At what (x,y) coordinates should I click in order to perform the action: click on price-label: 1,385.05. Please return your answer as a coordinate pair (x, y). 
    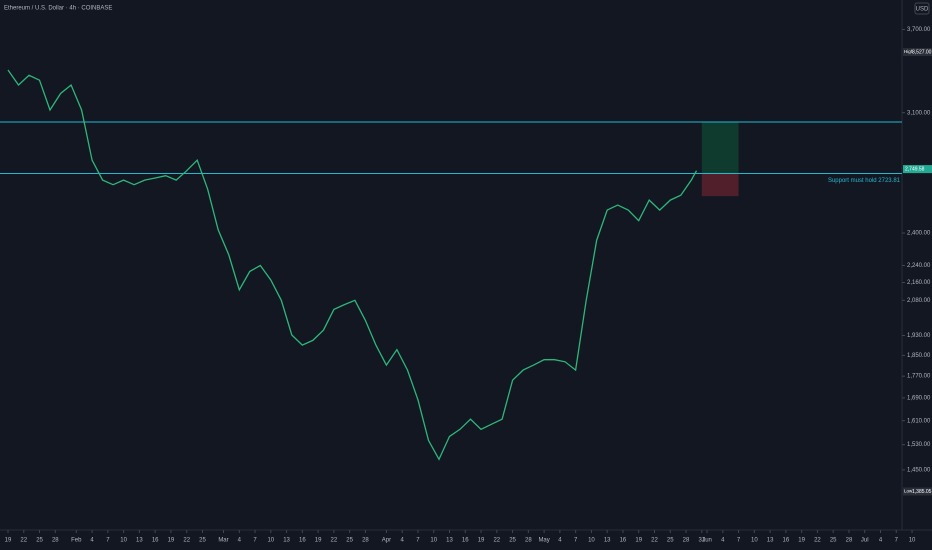
    Looking at the image, I should click on (922, 492).